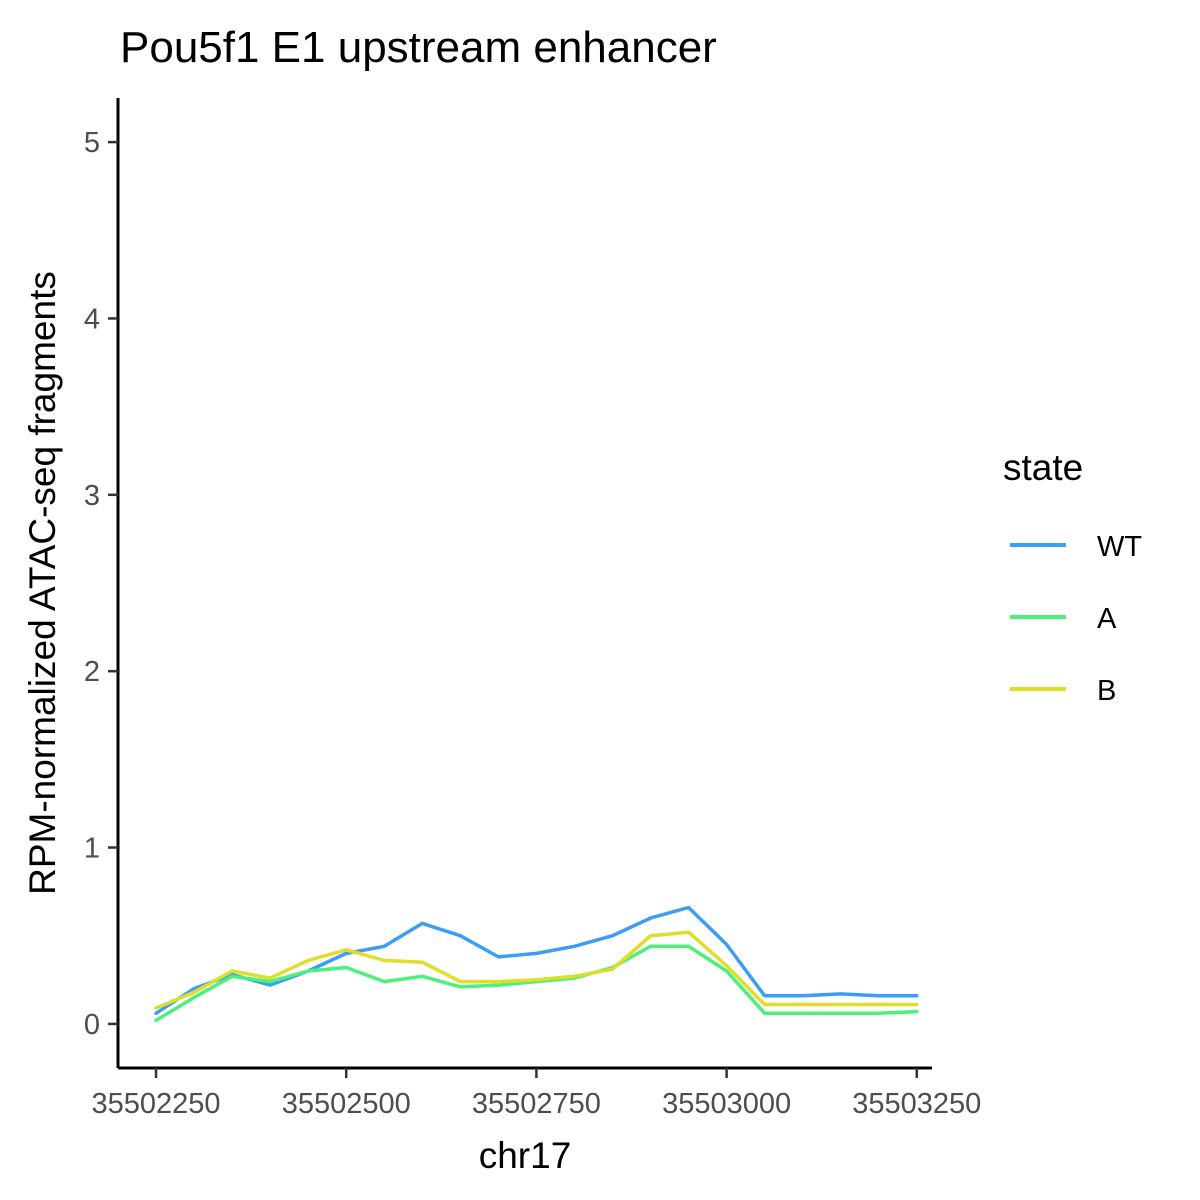 The image size is (1200, 1200). I want to click on x-tick-label: 35503000, so click(726, 1104).